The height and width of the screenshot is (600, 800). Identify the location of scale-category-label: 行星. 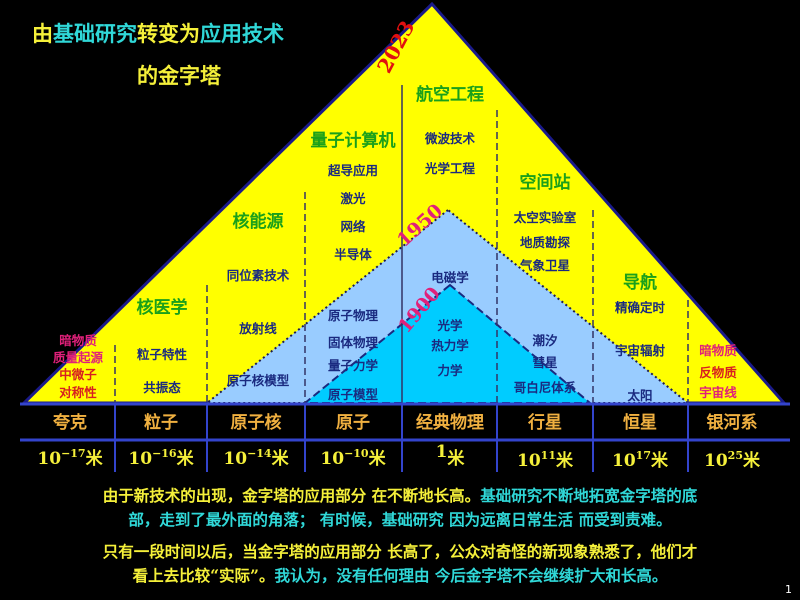
(544, 422).